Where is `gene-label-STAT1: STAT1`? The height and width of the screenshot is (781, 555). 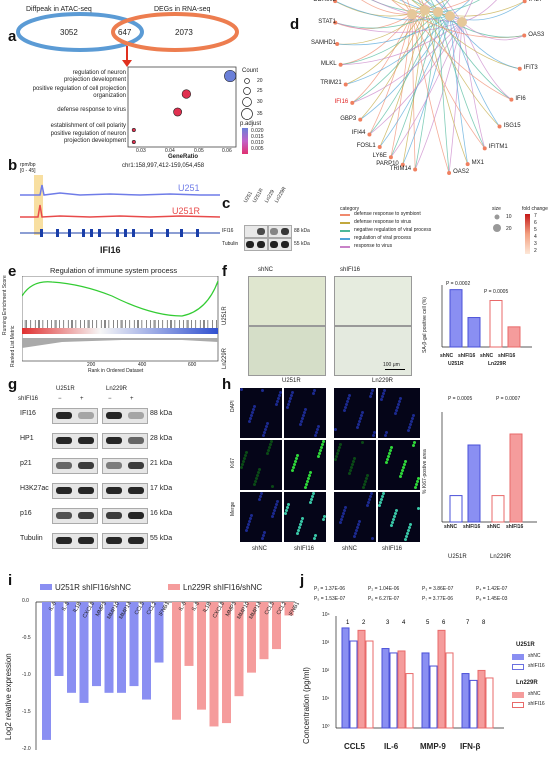 gene-label-STAT1: STAT1 is located at coordinates (327, 21).